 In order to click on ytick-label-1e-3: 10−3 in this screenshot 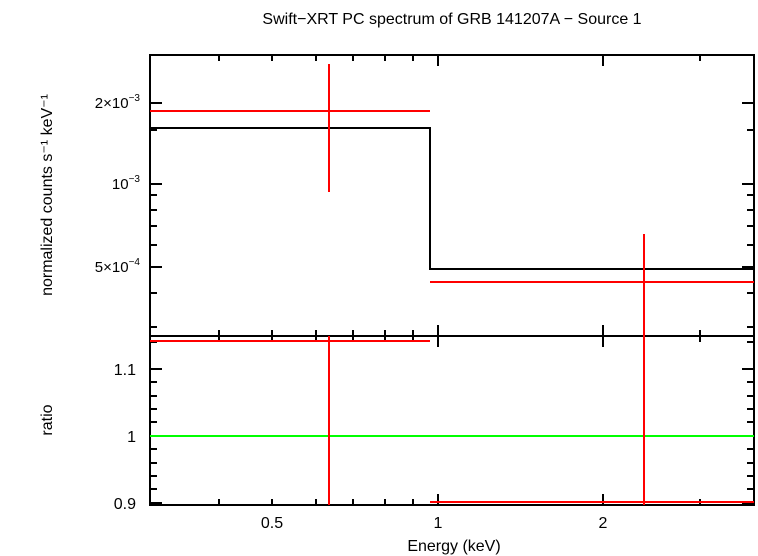, I will do `click(126, 183)`.